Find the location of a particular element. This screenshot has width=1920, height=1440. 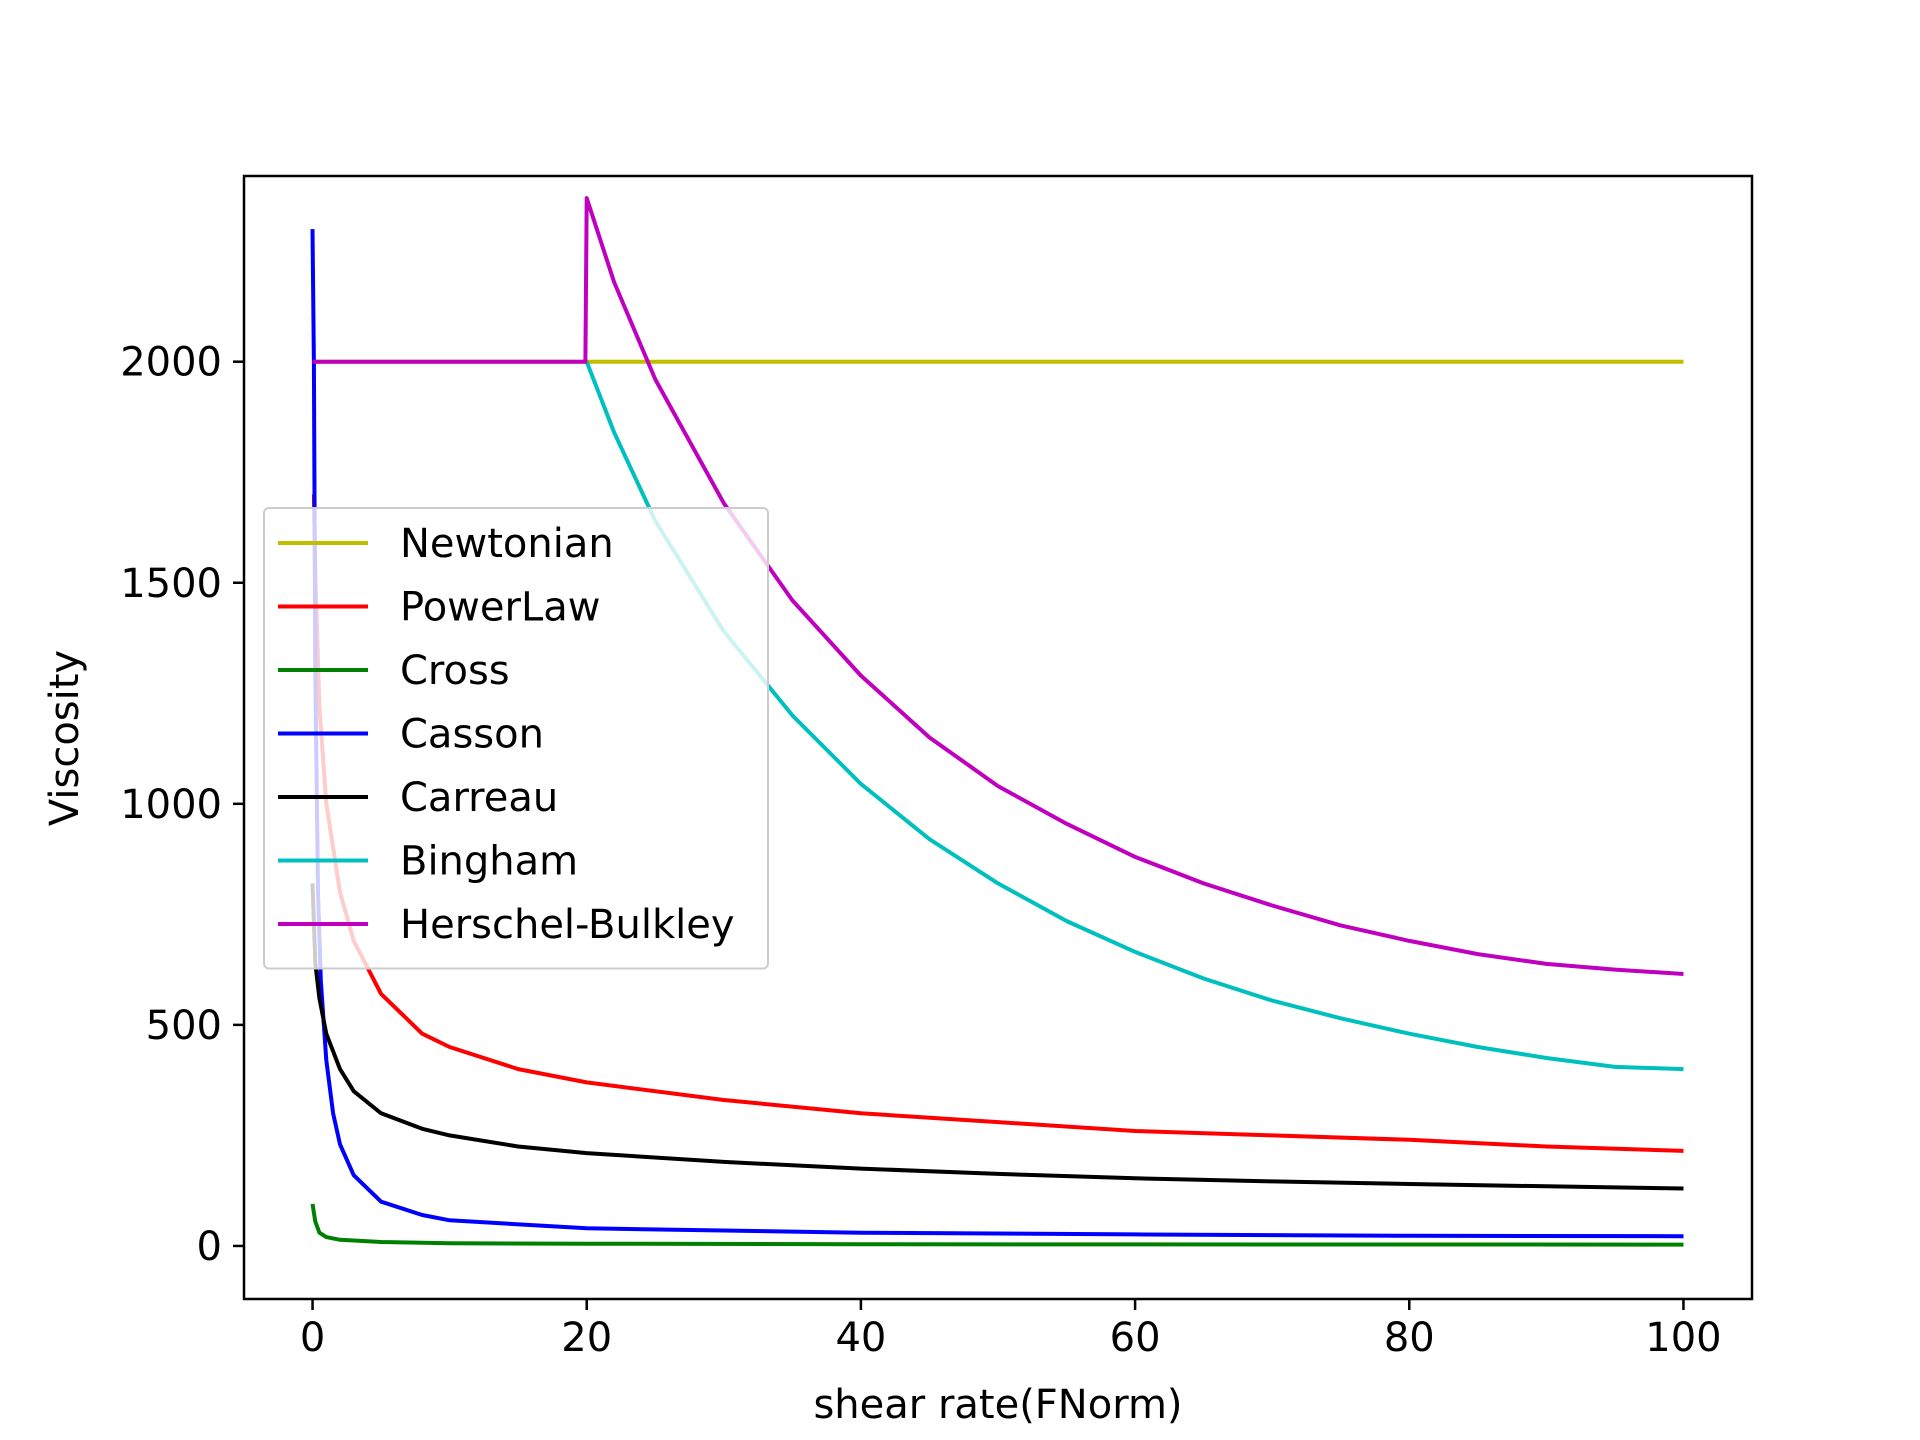

y-axis: 0 500 1000 1500 2000 is located at coordinates (182, 805).